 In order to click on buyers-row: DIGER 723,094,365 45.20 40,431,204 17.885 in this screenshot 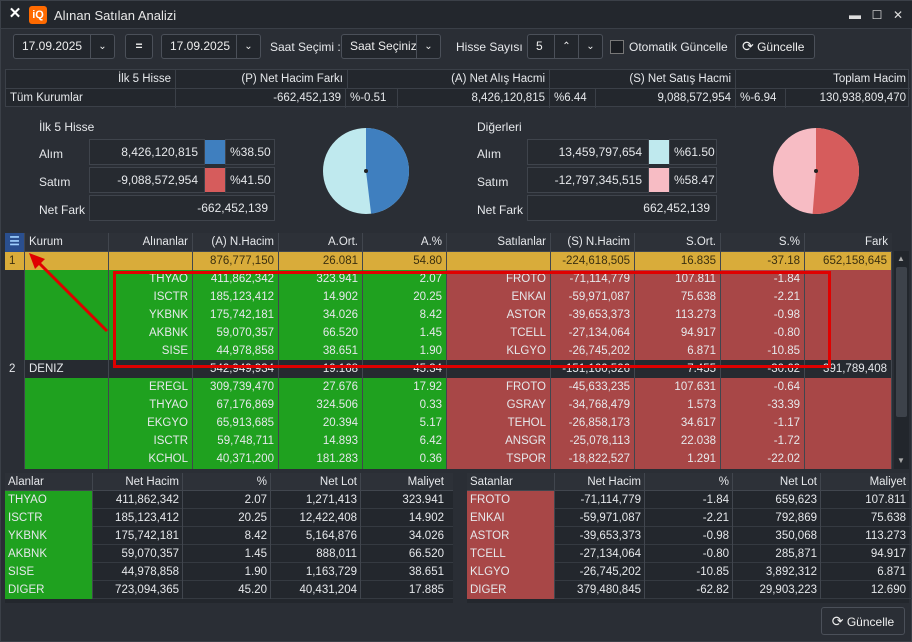, I will do `click(229, 590)`.